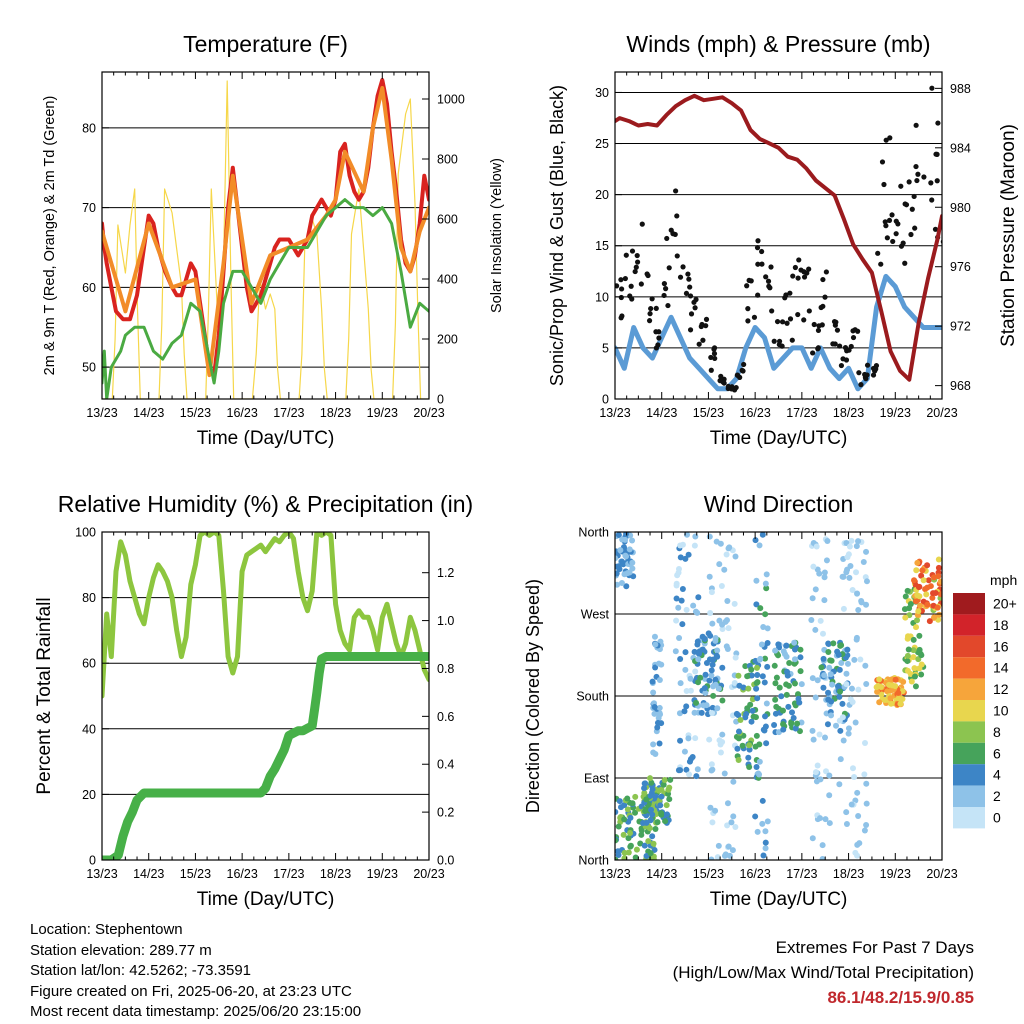  Describe the element at coordinates (121, 950) in the screenshot. I see `station-elevation: Station elevation: 289.77 m` at that location.